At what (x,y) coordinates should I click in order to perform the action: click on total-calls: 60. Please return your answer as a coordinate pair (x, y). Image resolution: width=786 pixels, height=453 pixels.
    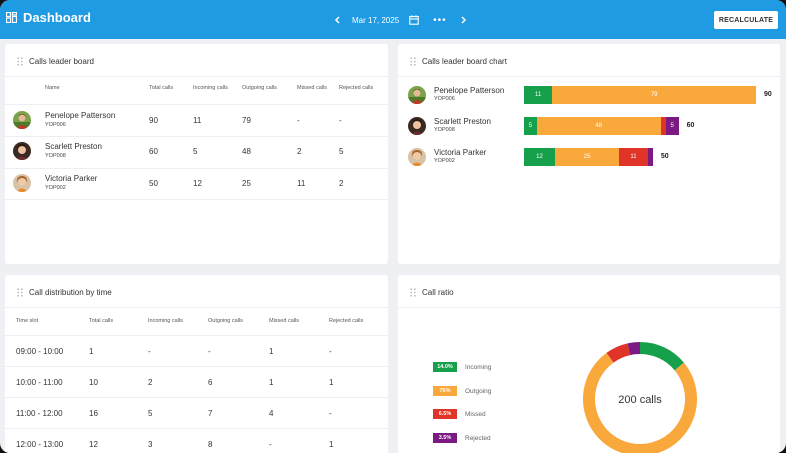
    Looking at the image, I should click on (153, 151).